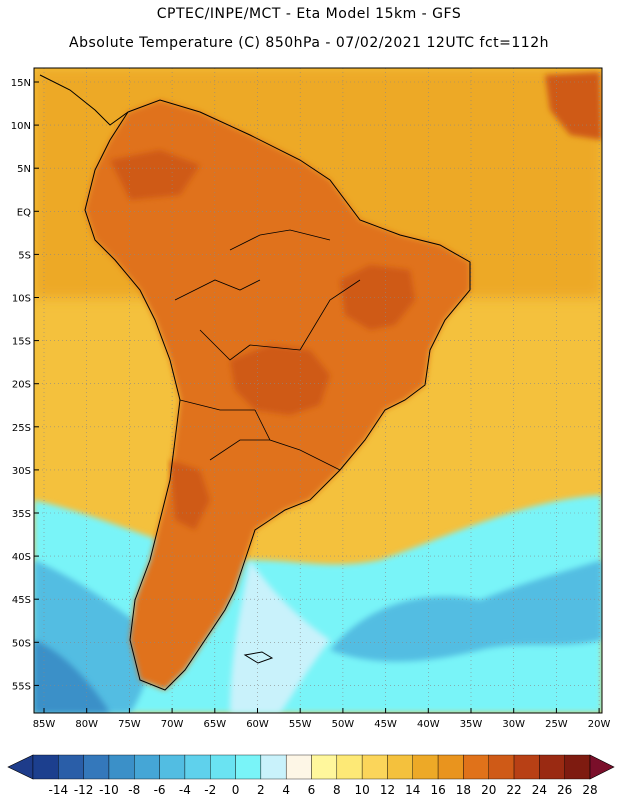  I want to click on lat-tick-label: 40S, so click(21, 557).